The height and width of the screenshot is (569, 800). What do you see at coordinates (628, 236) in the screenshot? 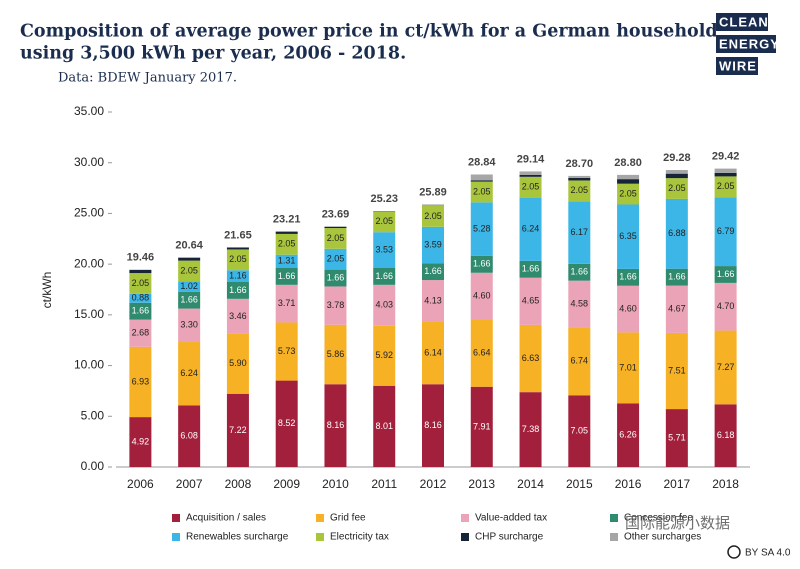
I see `data-label: 6.35` at bounding box center [628, 236].